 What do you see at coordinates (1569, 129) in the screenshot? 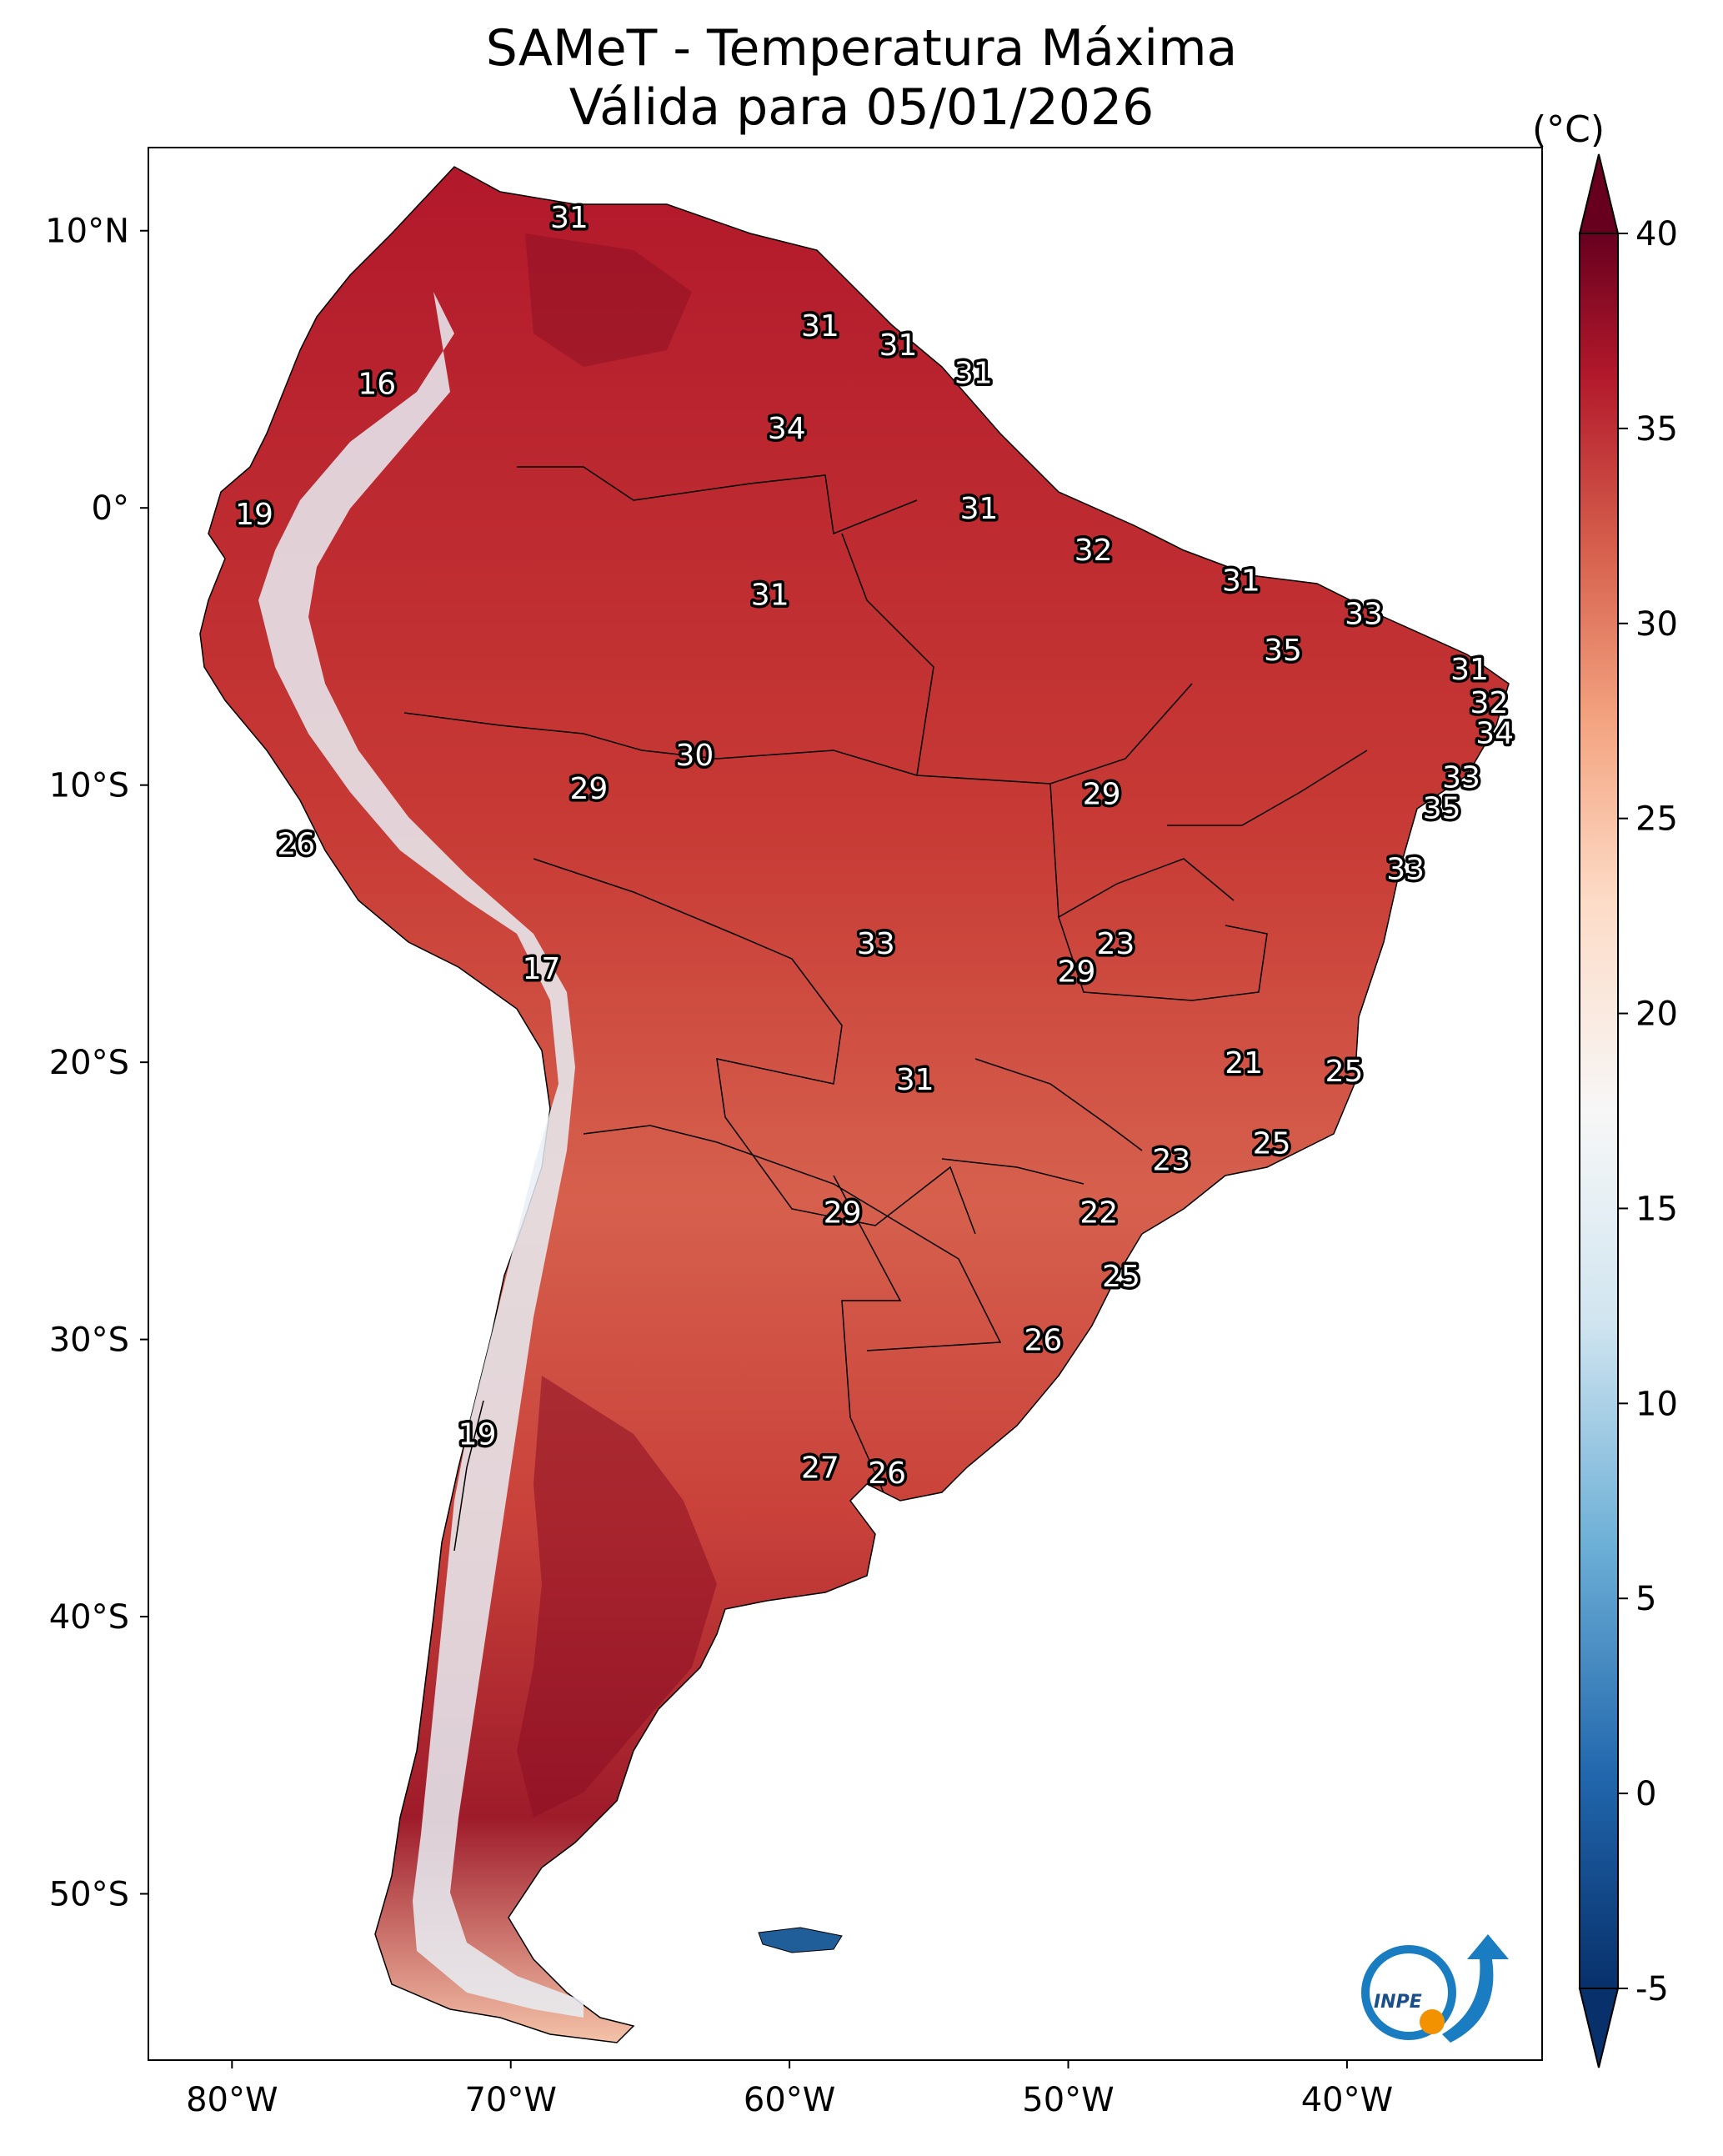
I see `colorbar-unit: (°C)` at bounding box center [1569, 129].